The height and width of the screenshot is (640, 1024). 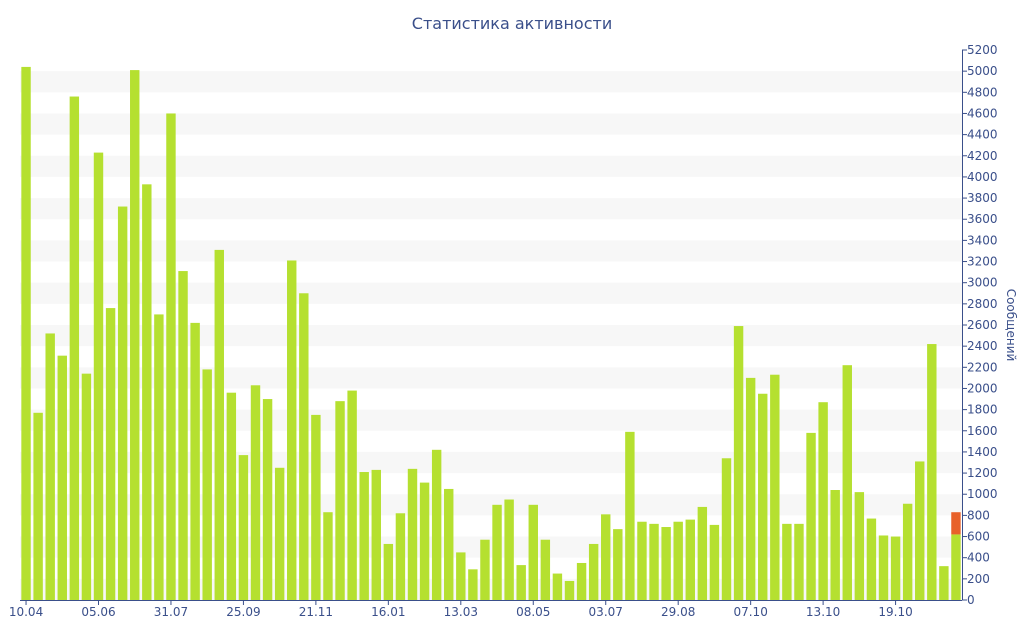 What do you see at coordinates (982, 113) in the screenshot?
I see `y-tick-label: 4600` at bounding box center [982, 113].